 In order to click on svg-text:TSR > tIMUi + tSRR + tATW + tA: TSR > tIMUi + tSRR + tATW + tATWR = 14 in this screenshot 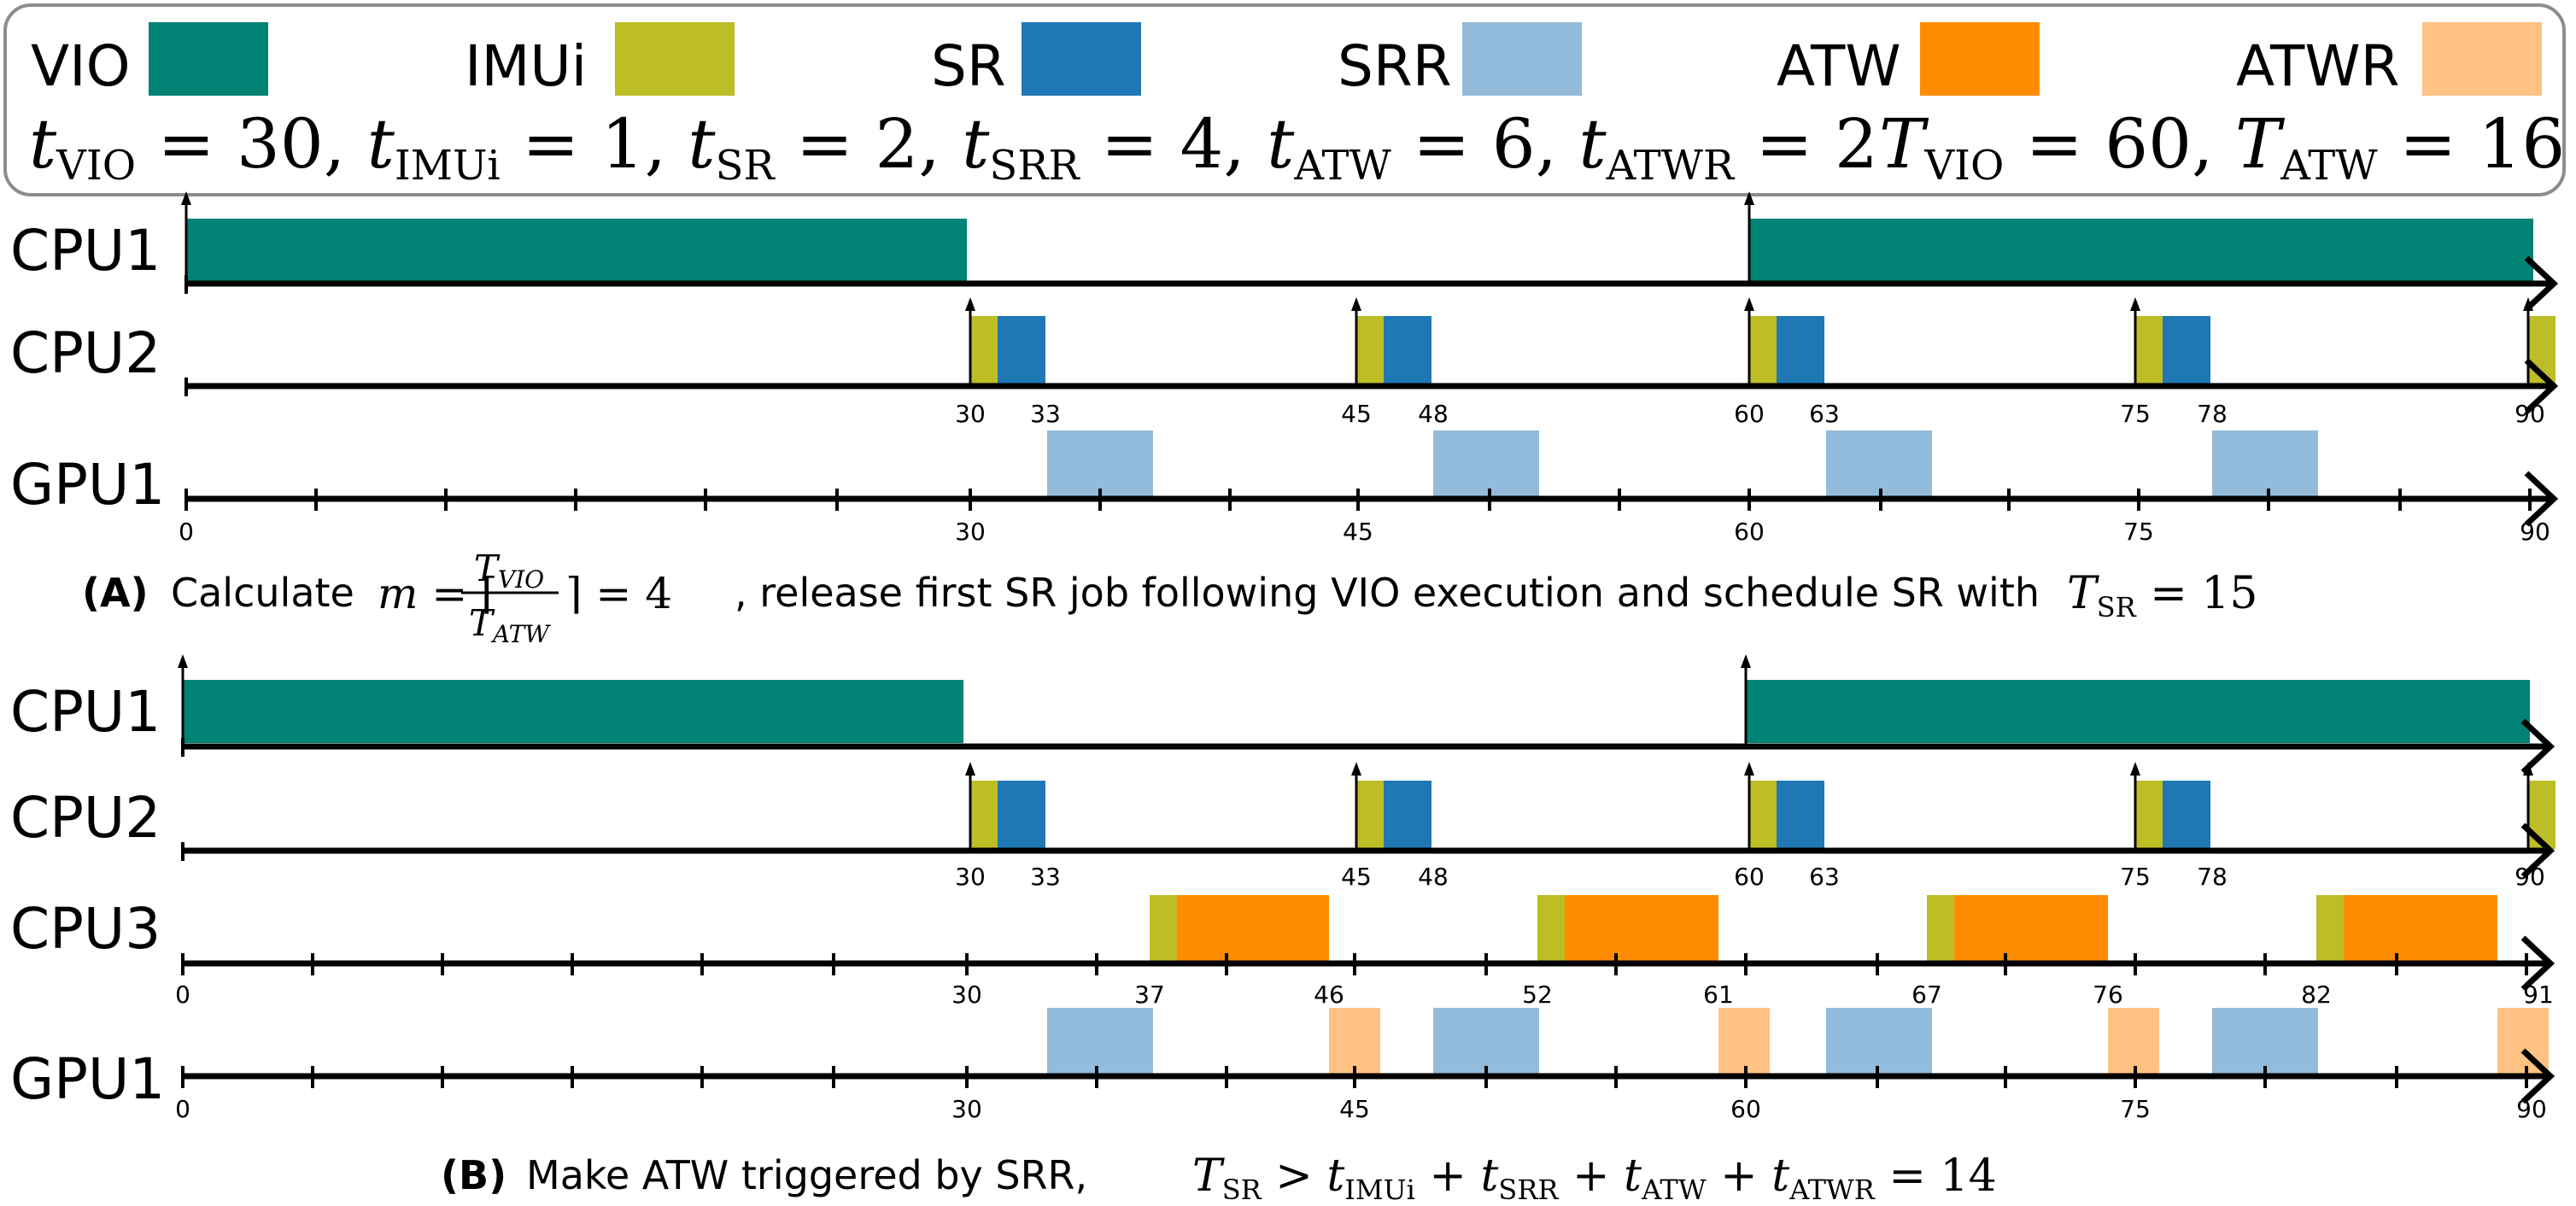, I will do `click(1594, 1178)`.